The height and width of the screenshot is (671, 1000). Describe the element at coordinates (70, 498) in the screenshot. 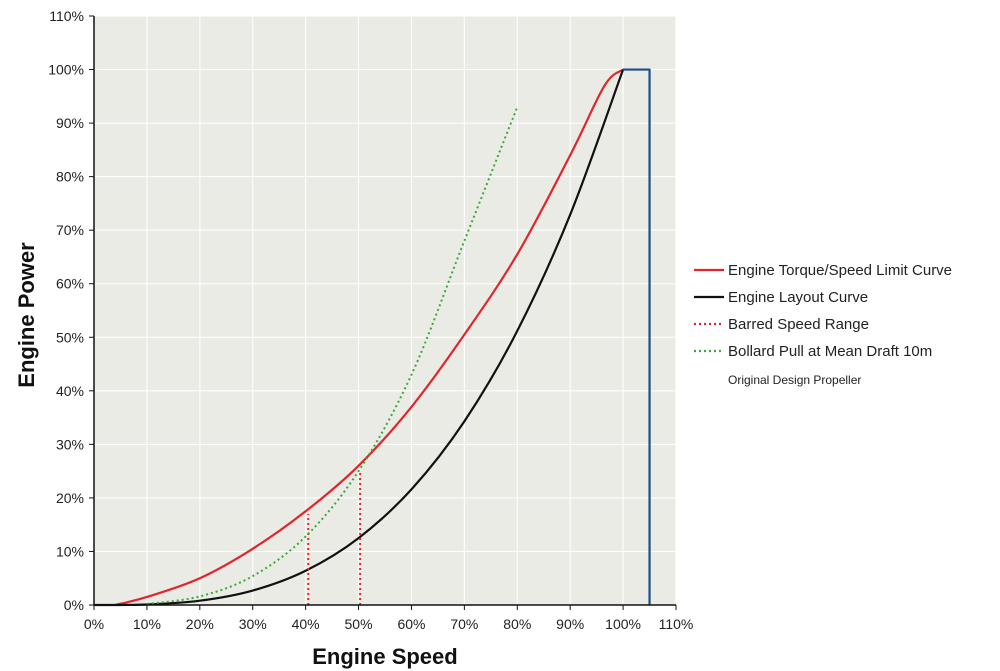

I see `y-tick-label: 20%` at that location.